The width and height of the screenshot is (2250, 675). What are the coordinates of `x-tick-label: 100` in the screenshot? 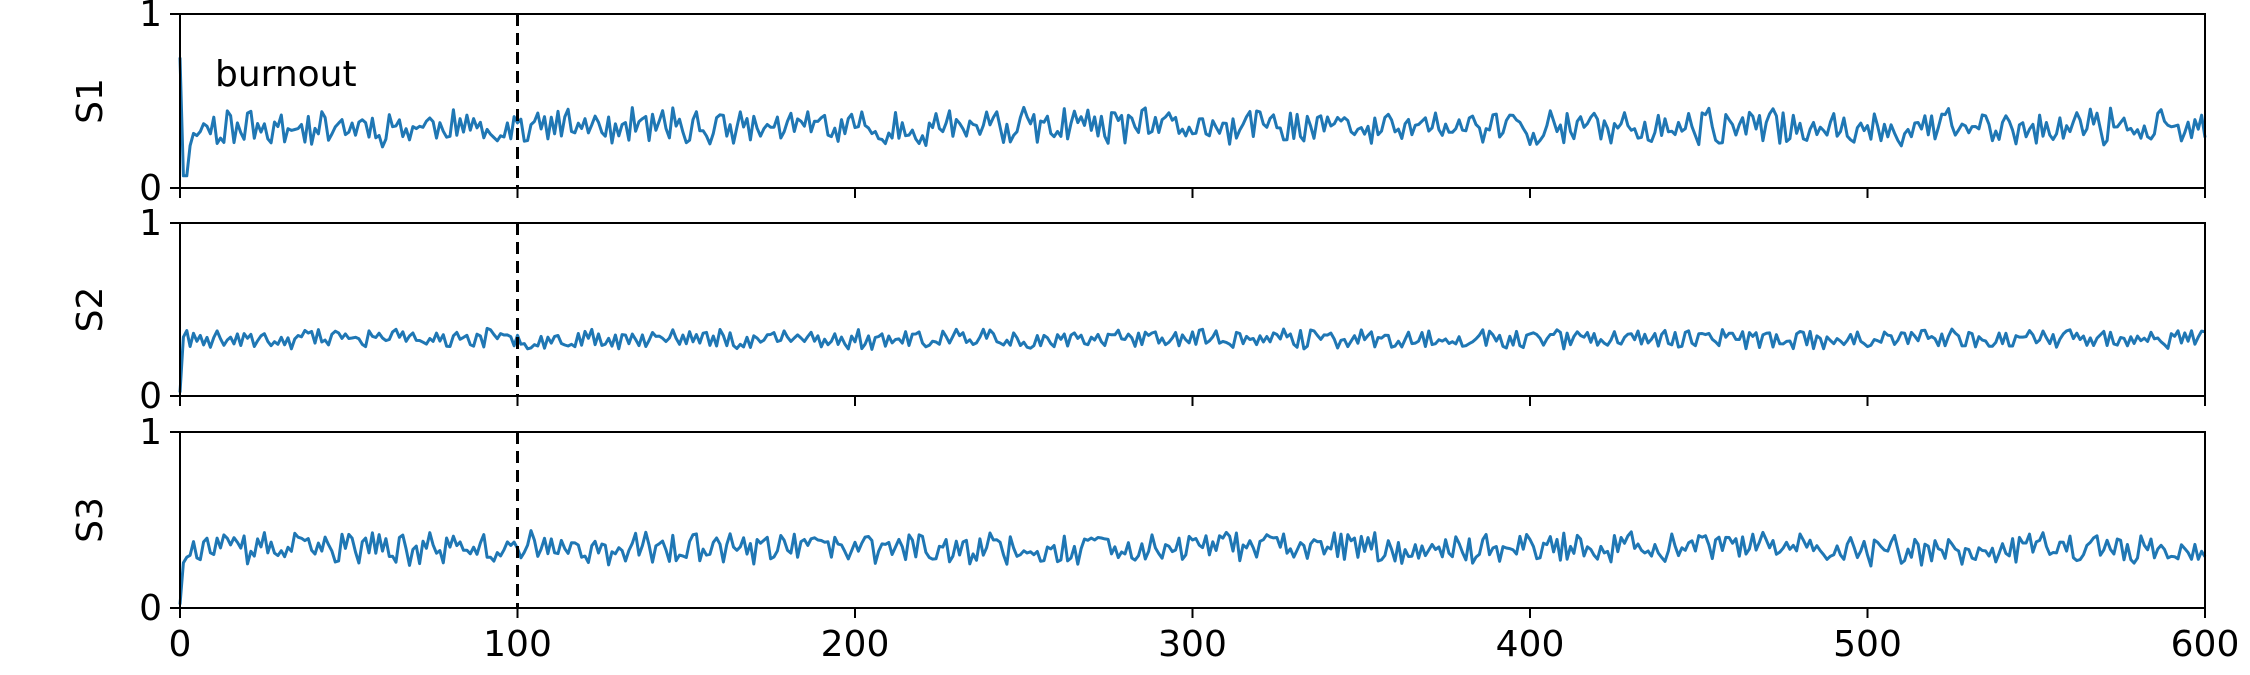 It's located at (517, 644).